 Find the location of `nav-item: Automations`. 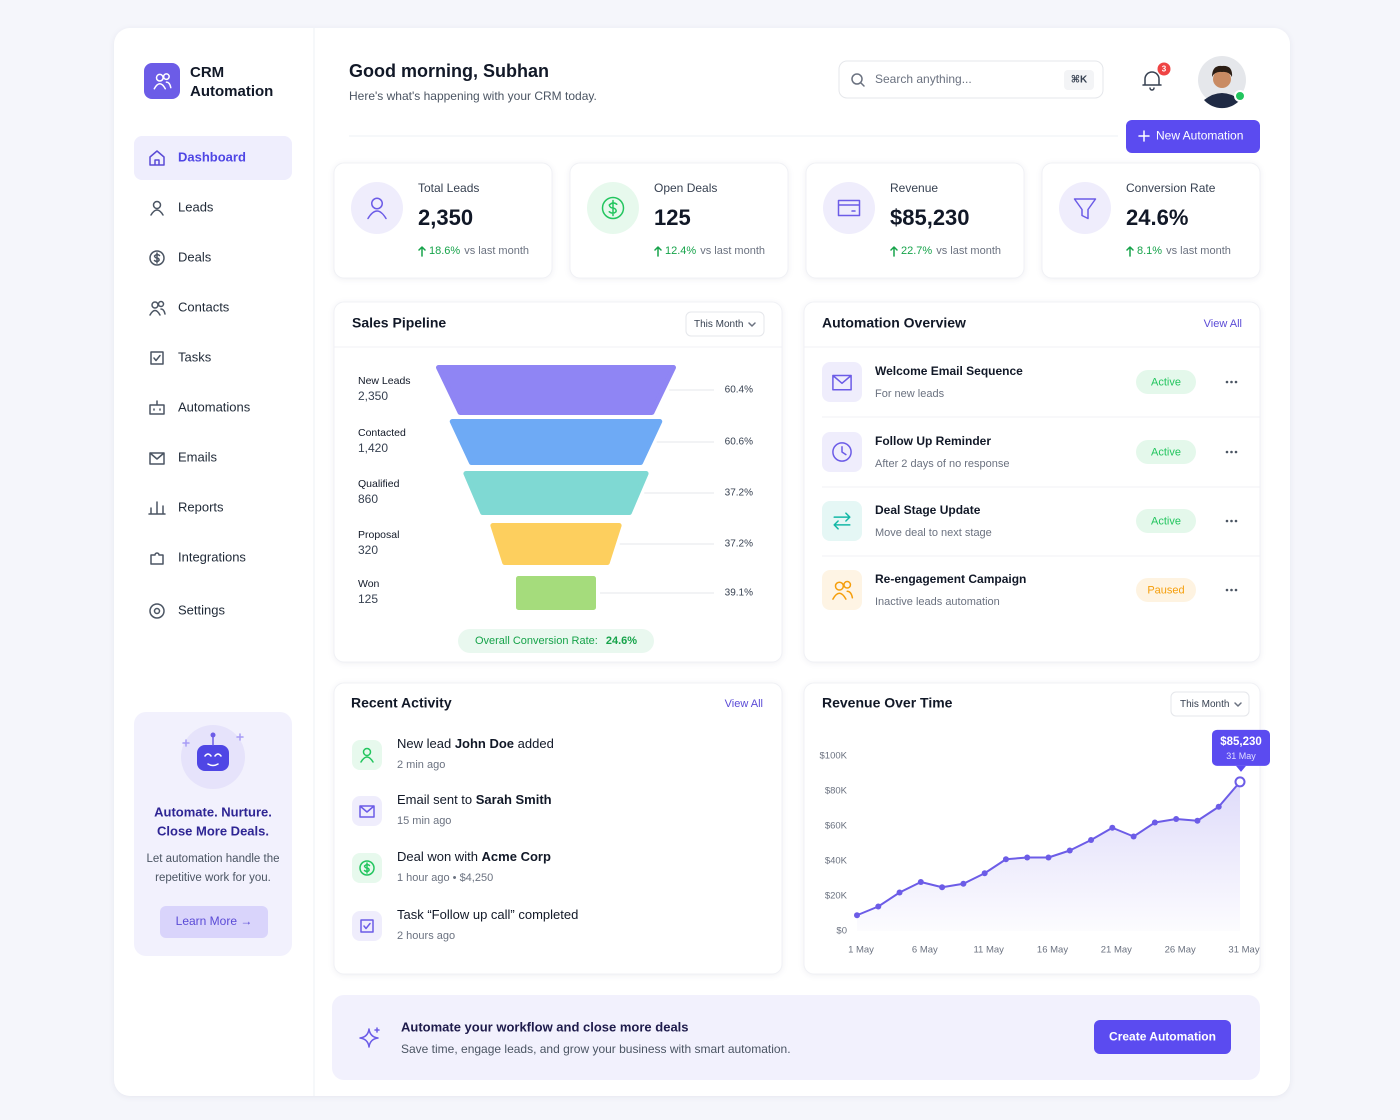

nav-item: Automations is located at coordinates (200, 406).